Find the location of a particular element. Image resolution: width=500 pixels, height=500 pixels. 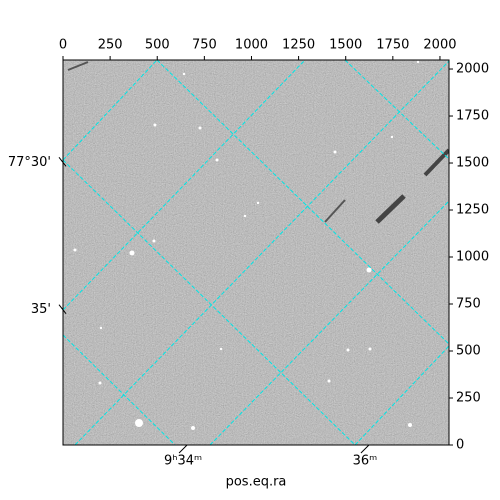

x-tick-label: 750 is located at coordinates (204, 45).